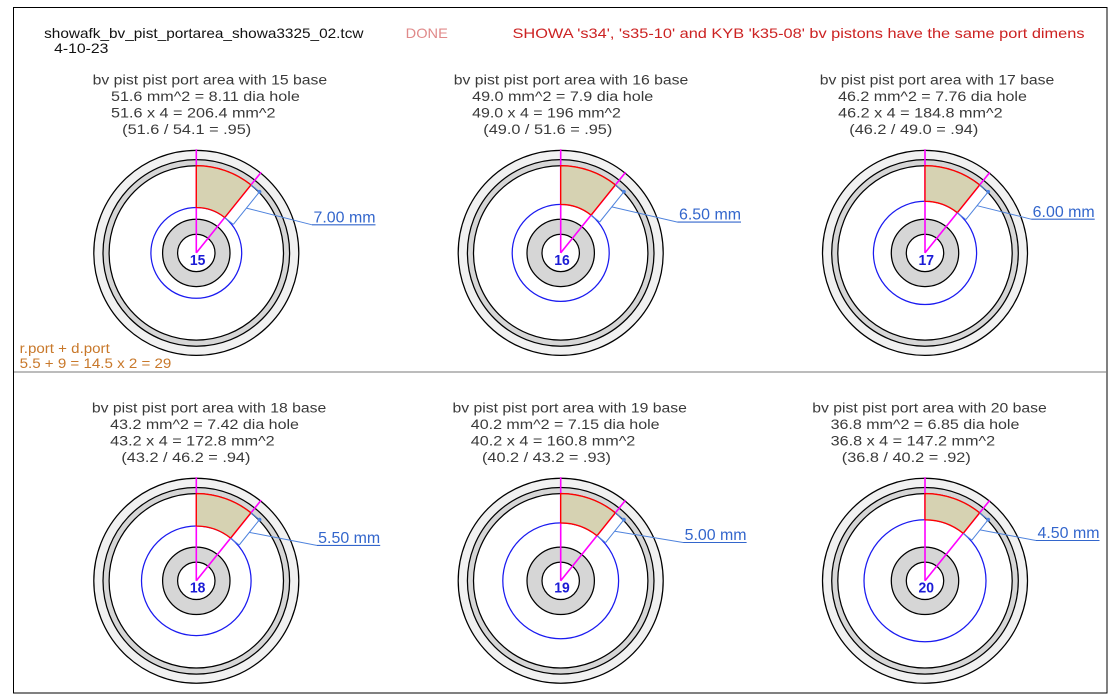 This screenshot has width=1120, height=700. What do you see at coordinates (716, 535) in the screenshot?
I see `svg-text: 5.00 mm` at bounding box center [716, 535].